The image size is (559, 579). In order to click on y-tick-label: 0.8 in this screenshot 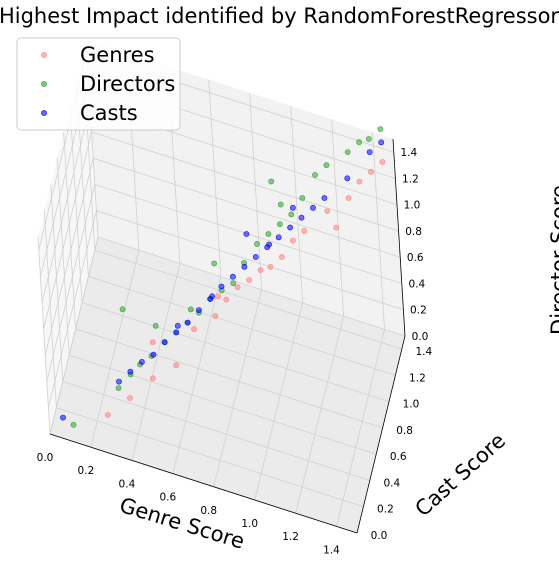, I will do `click(404, 431)`.